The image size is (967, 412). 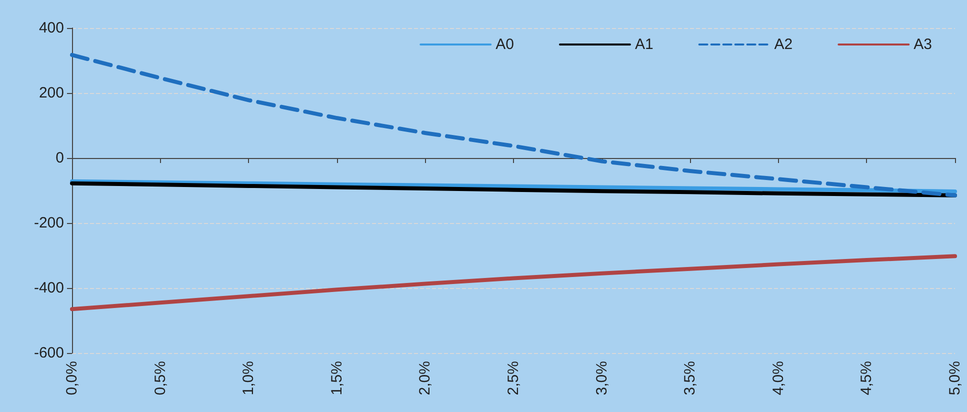 What do you see at coordinates (51, 28) in the screenshot?
I see `y-tick-label: 400` at bounding box center [51, 28].